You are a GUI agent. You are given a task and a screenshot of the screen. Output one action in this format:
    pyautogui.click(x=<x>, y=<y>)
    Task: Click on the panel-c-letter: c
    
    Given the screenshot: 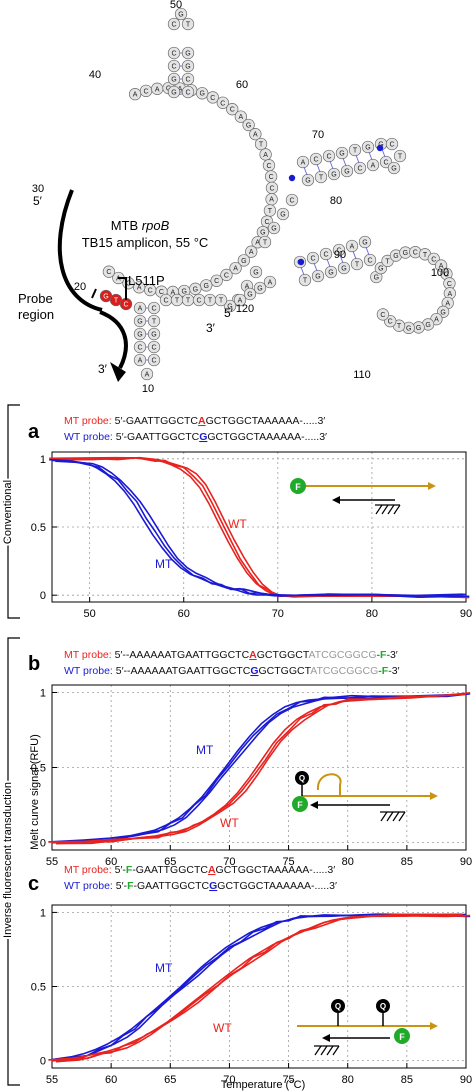 What is the action you would take?
    pyautogui.click(x=33, y=884)
    